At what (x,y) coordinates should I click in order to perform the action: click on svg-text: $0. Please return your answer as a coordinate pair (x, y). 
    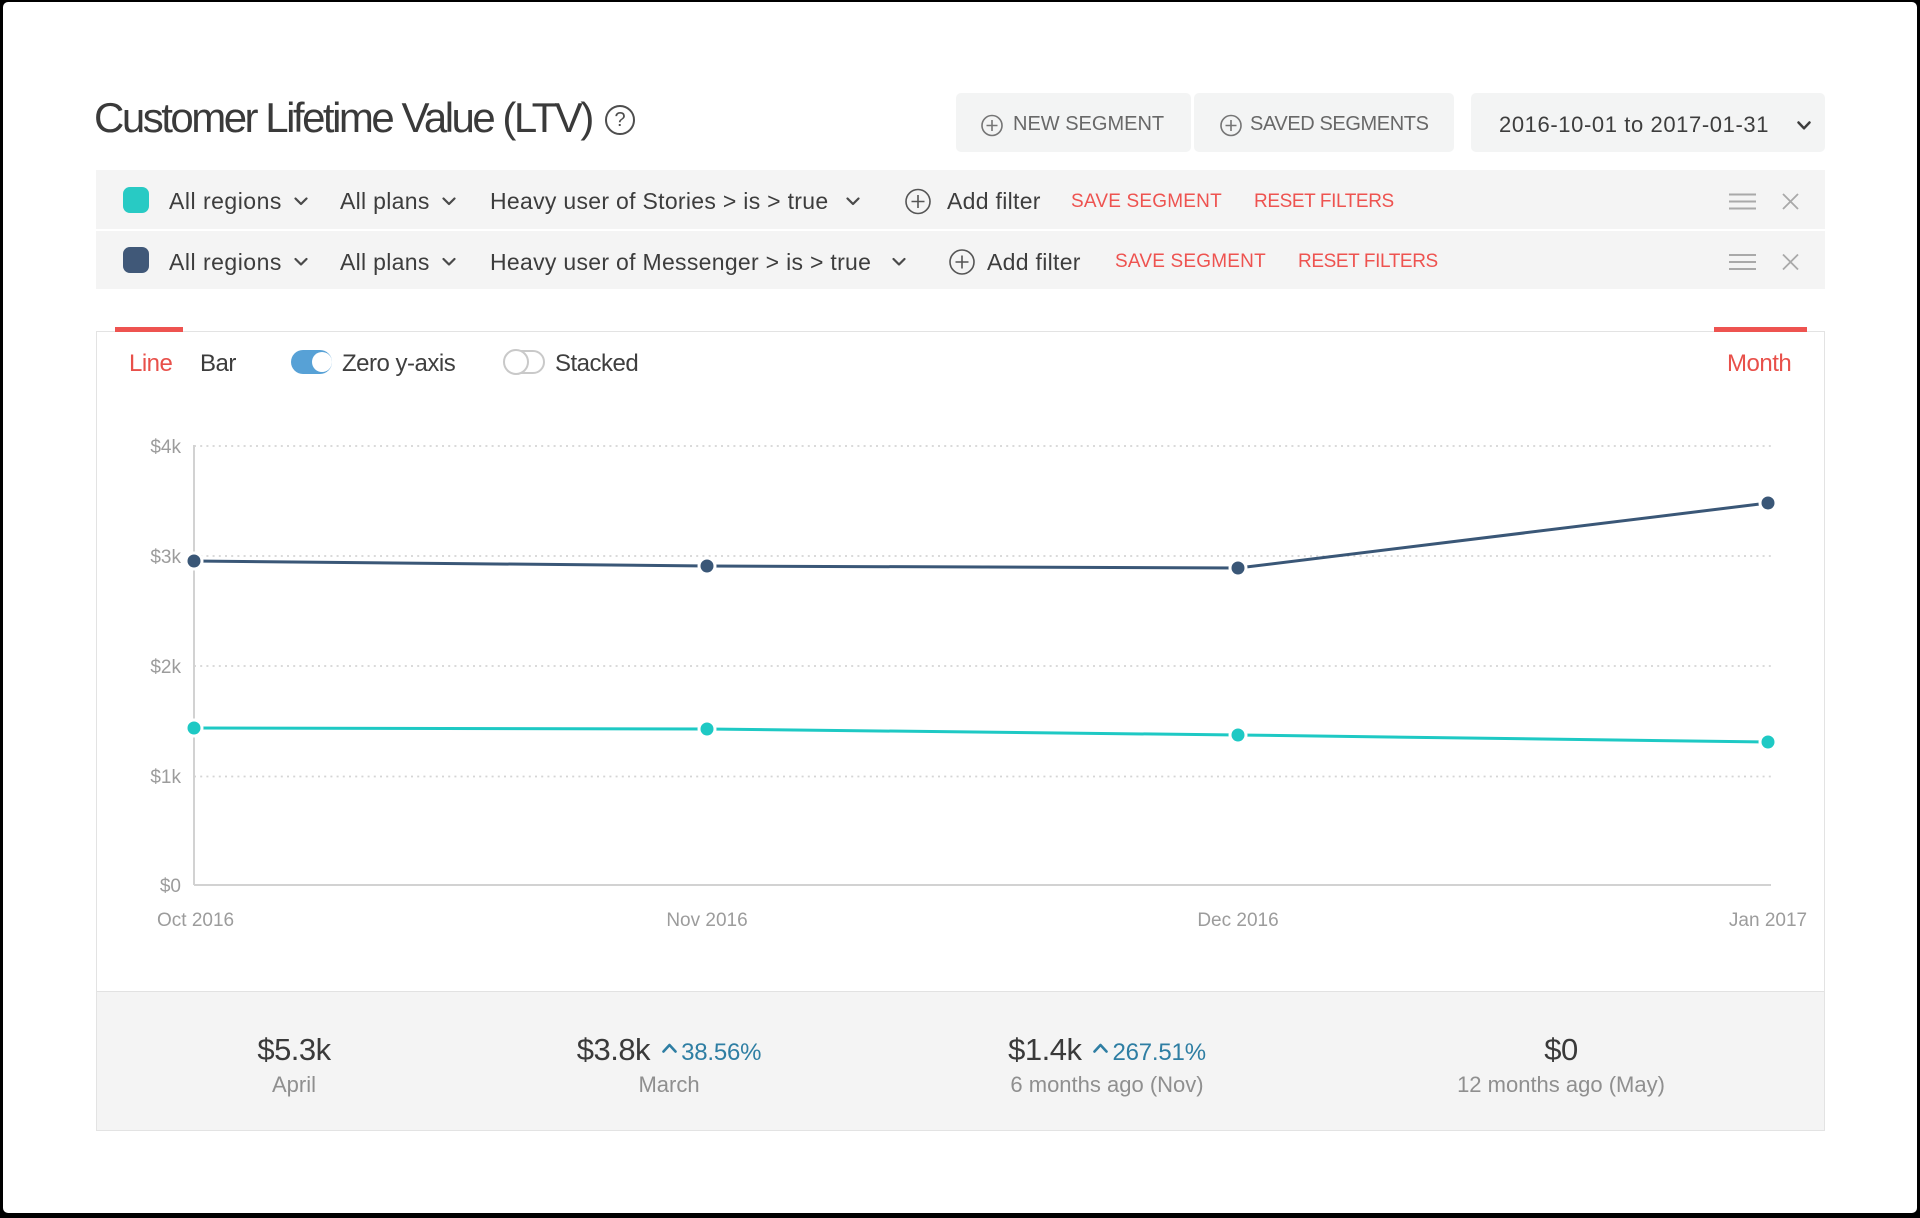
    Looking at the image, I should click on (170, 886).